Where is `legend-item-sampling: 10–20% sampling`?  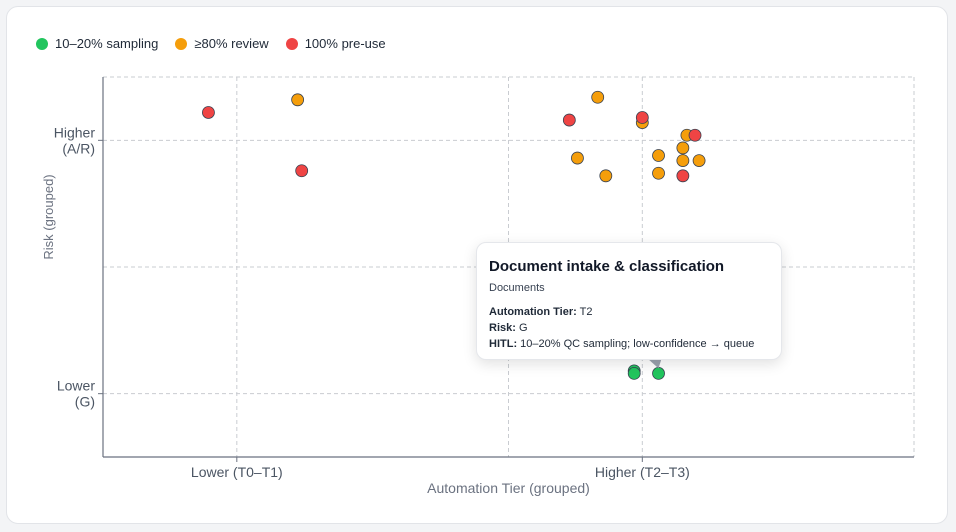 legend-item-sampling: 10–20% sampling is located at coordinates (97, 43).